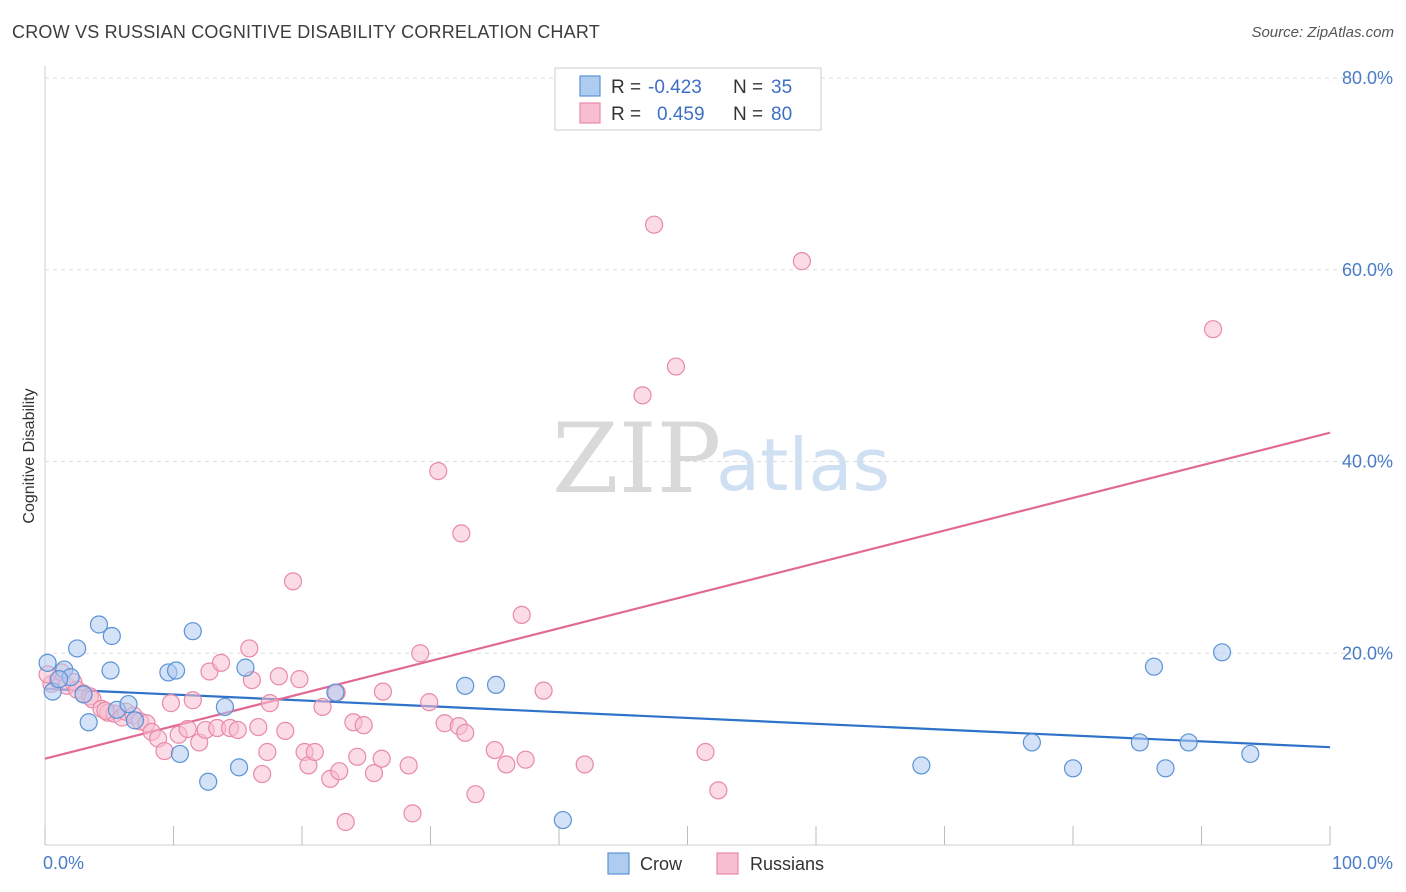  I want to click on legend-crow-n-label: N =, so click(748, 87).